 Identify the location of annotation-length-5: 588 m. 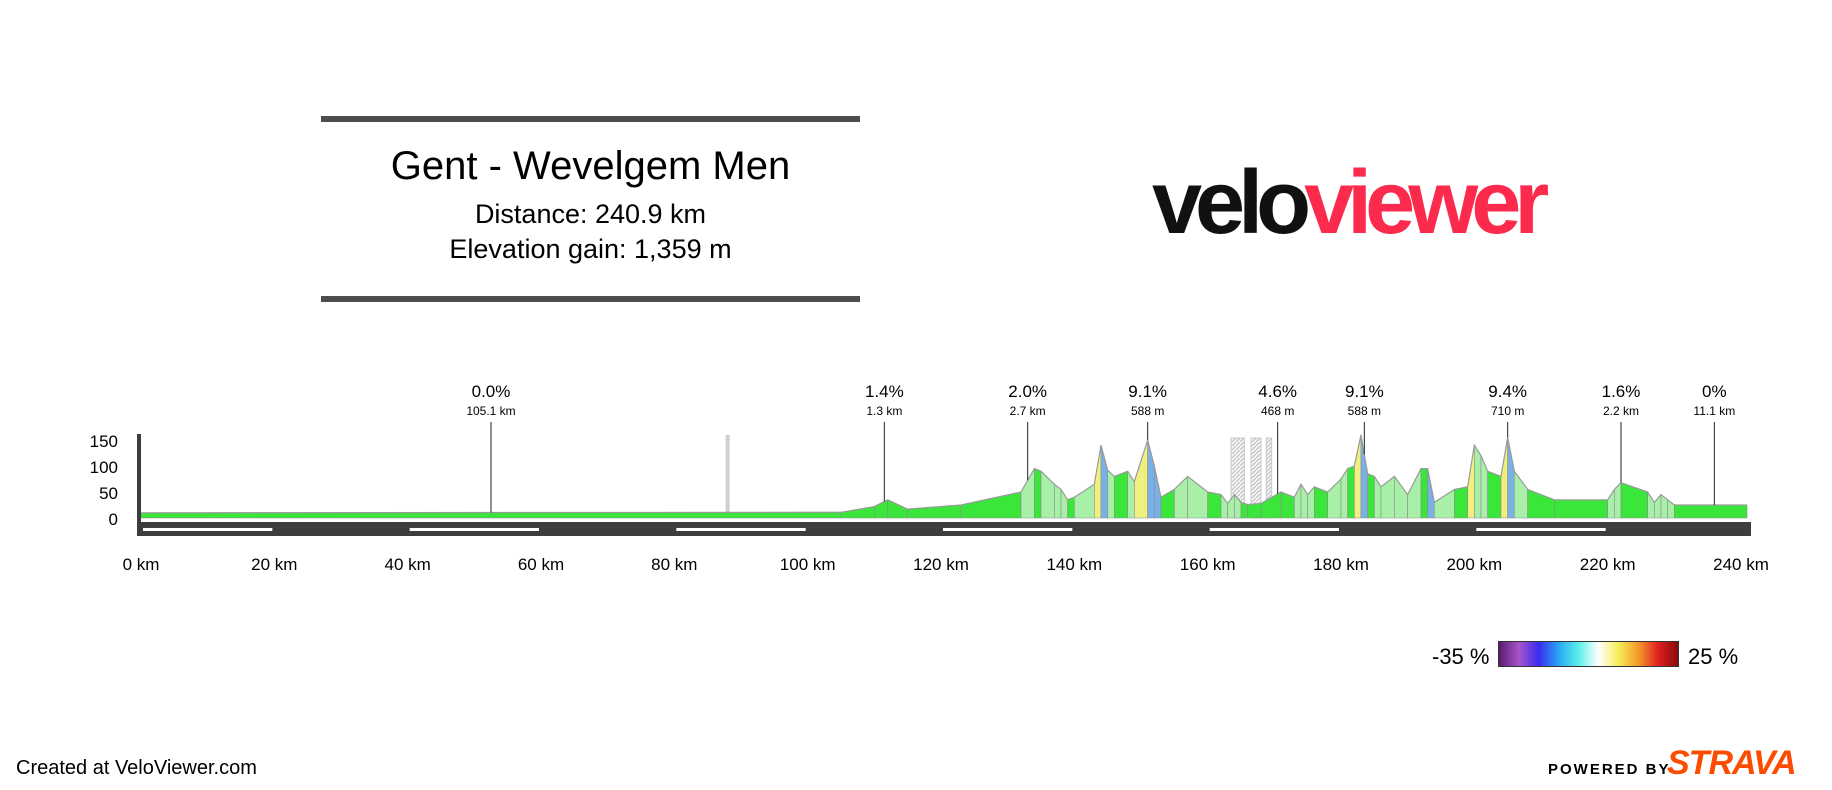
(1364, 411).